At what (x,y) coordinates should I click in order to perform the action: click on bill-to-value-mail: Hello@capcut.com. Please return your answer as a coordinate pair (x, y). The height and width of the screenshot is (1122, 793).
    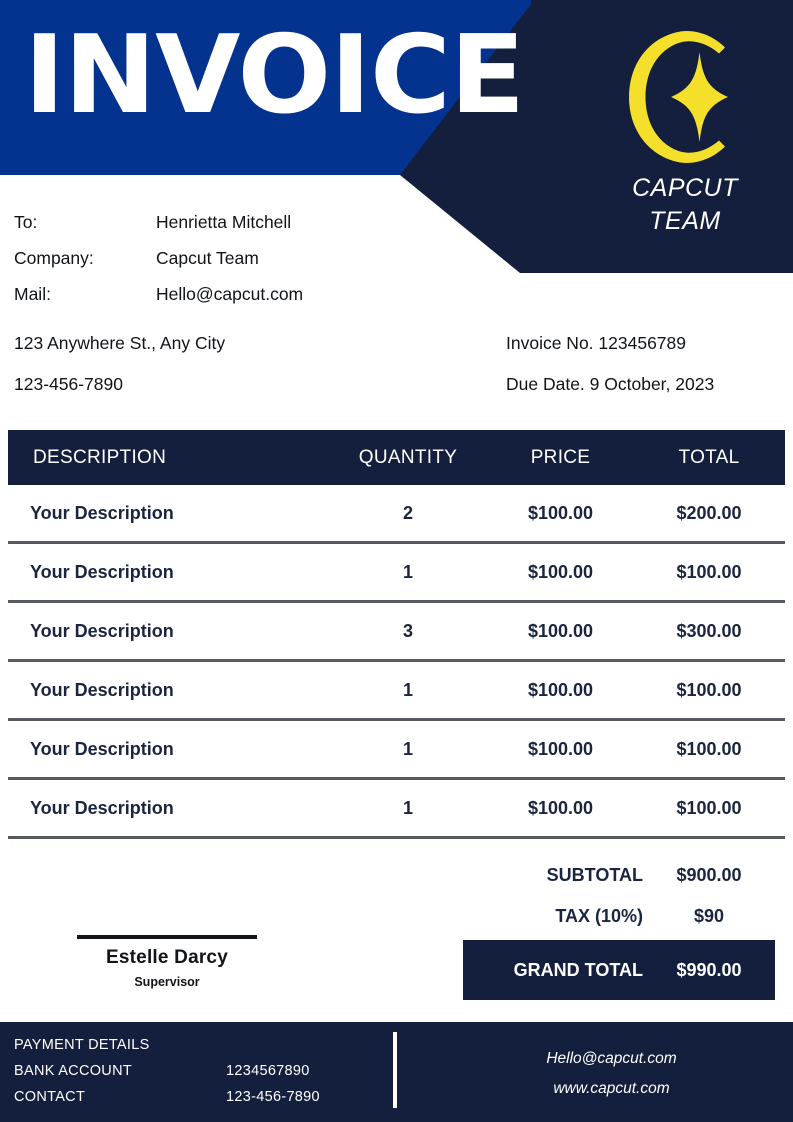
    Looking at the image, I should click on (230, 293).